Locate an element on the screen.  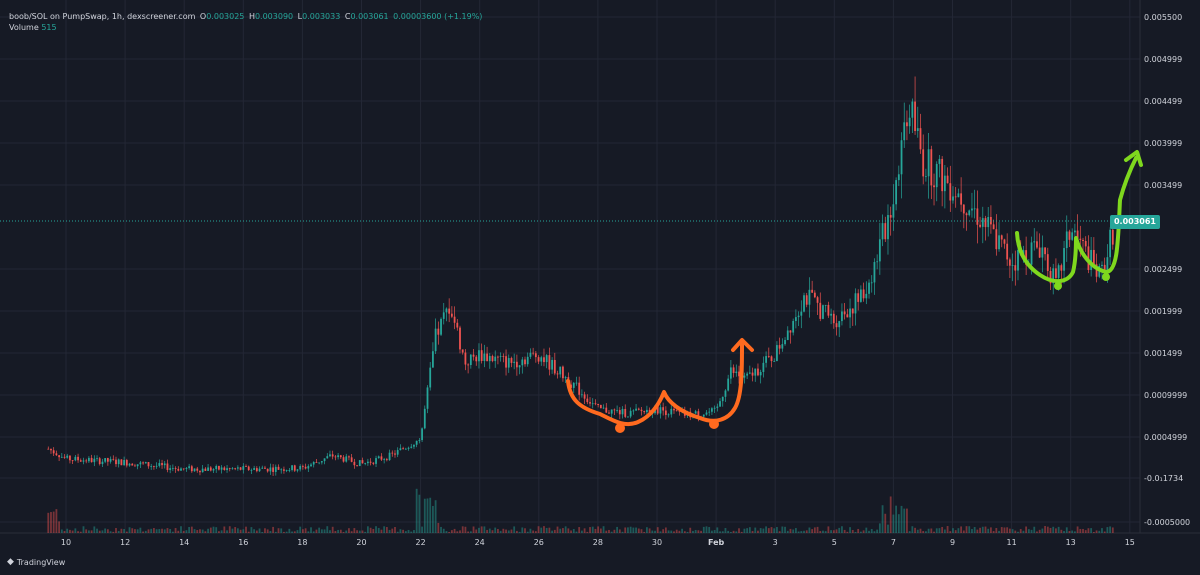
y-tick-label: 0.001499 is located at coordinates (1163, 353).